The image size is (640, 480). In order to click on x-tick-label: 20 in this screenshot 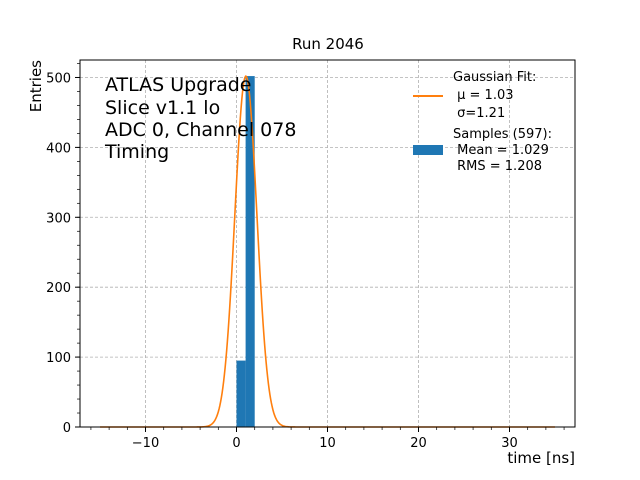, I will do `click(418, 443)`.